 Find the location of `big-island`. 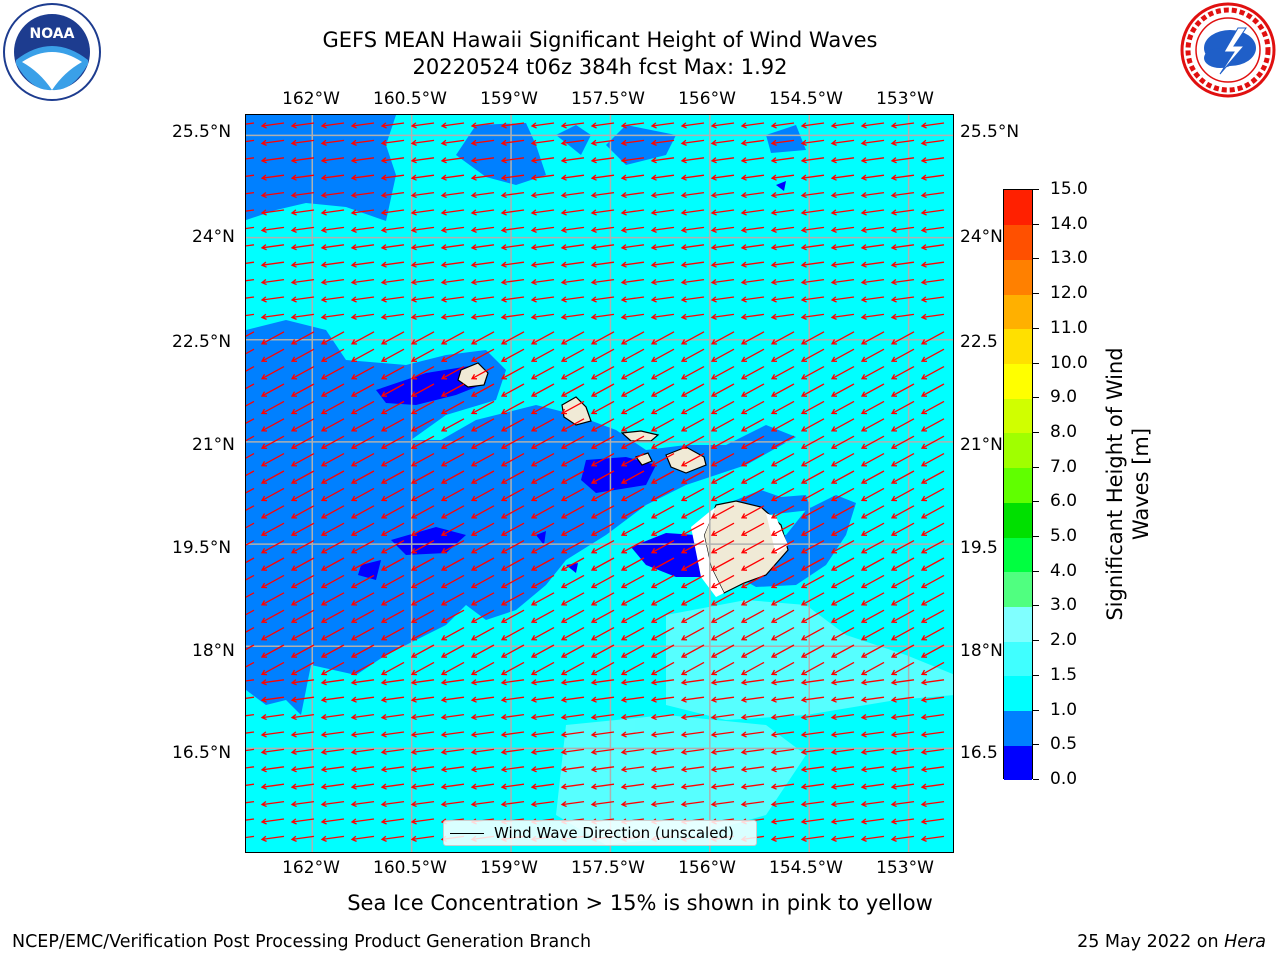

big-island is located at coordinates (746, 547).